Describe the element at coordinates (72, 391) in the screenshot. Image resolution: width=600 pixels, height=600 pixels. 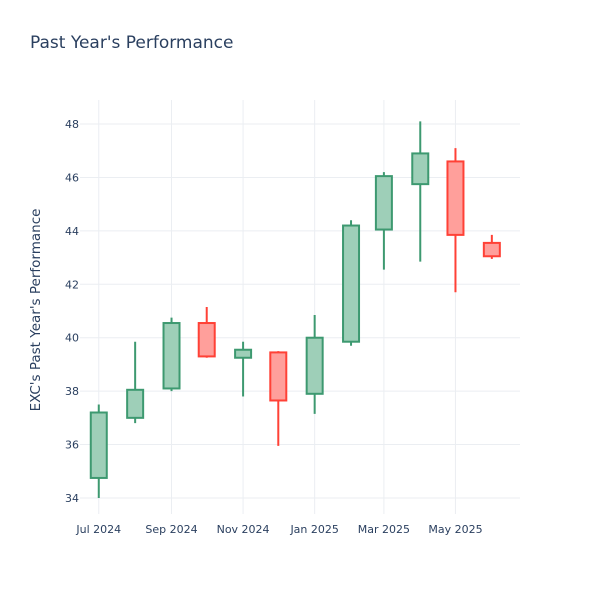
I see `y-tick-label: 38` at that location.